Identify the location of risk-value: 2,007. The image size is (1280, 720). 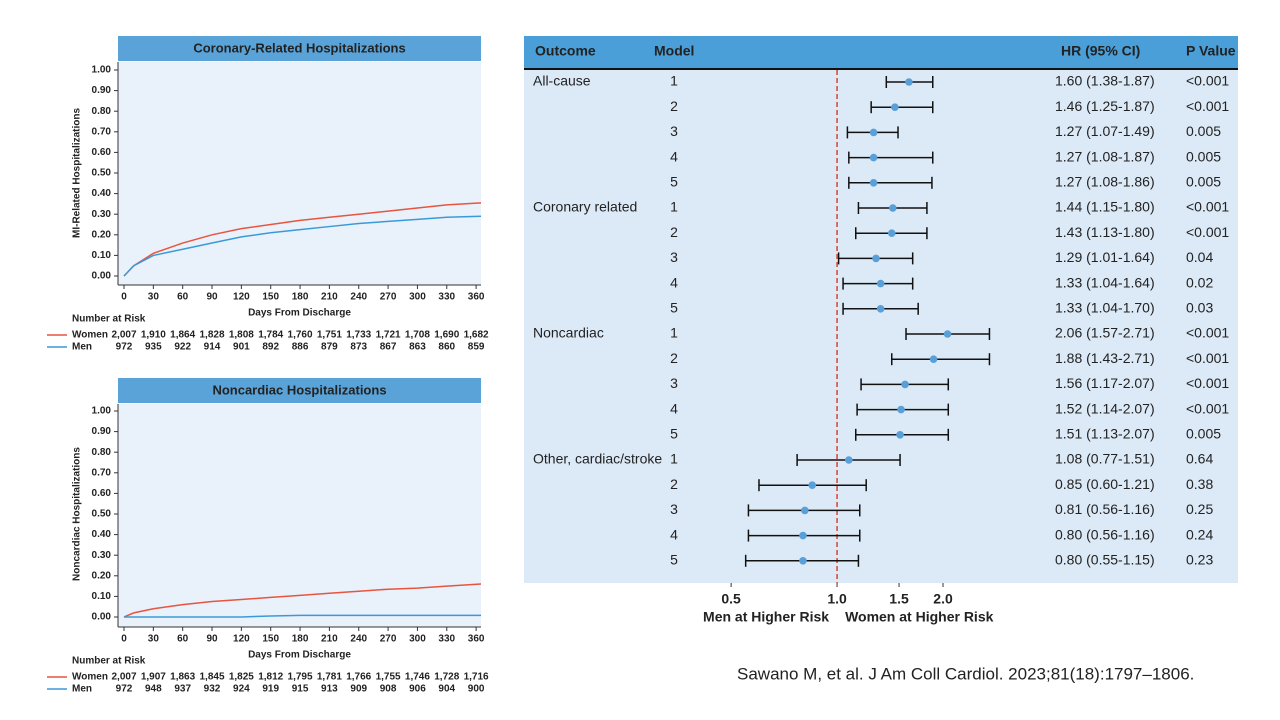
(123, 677).